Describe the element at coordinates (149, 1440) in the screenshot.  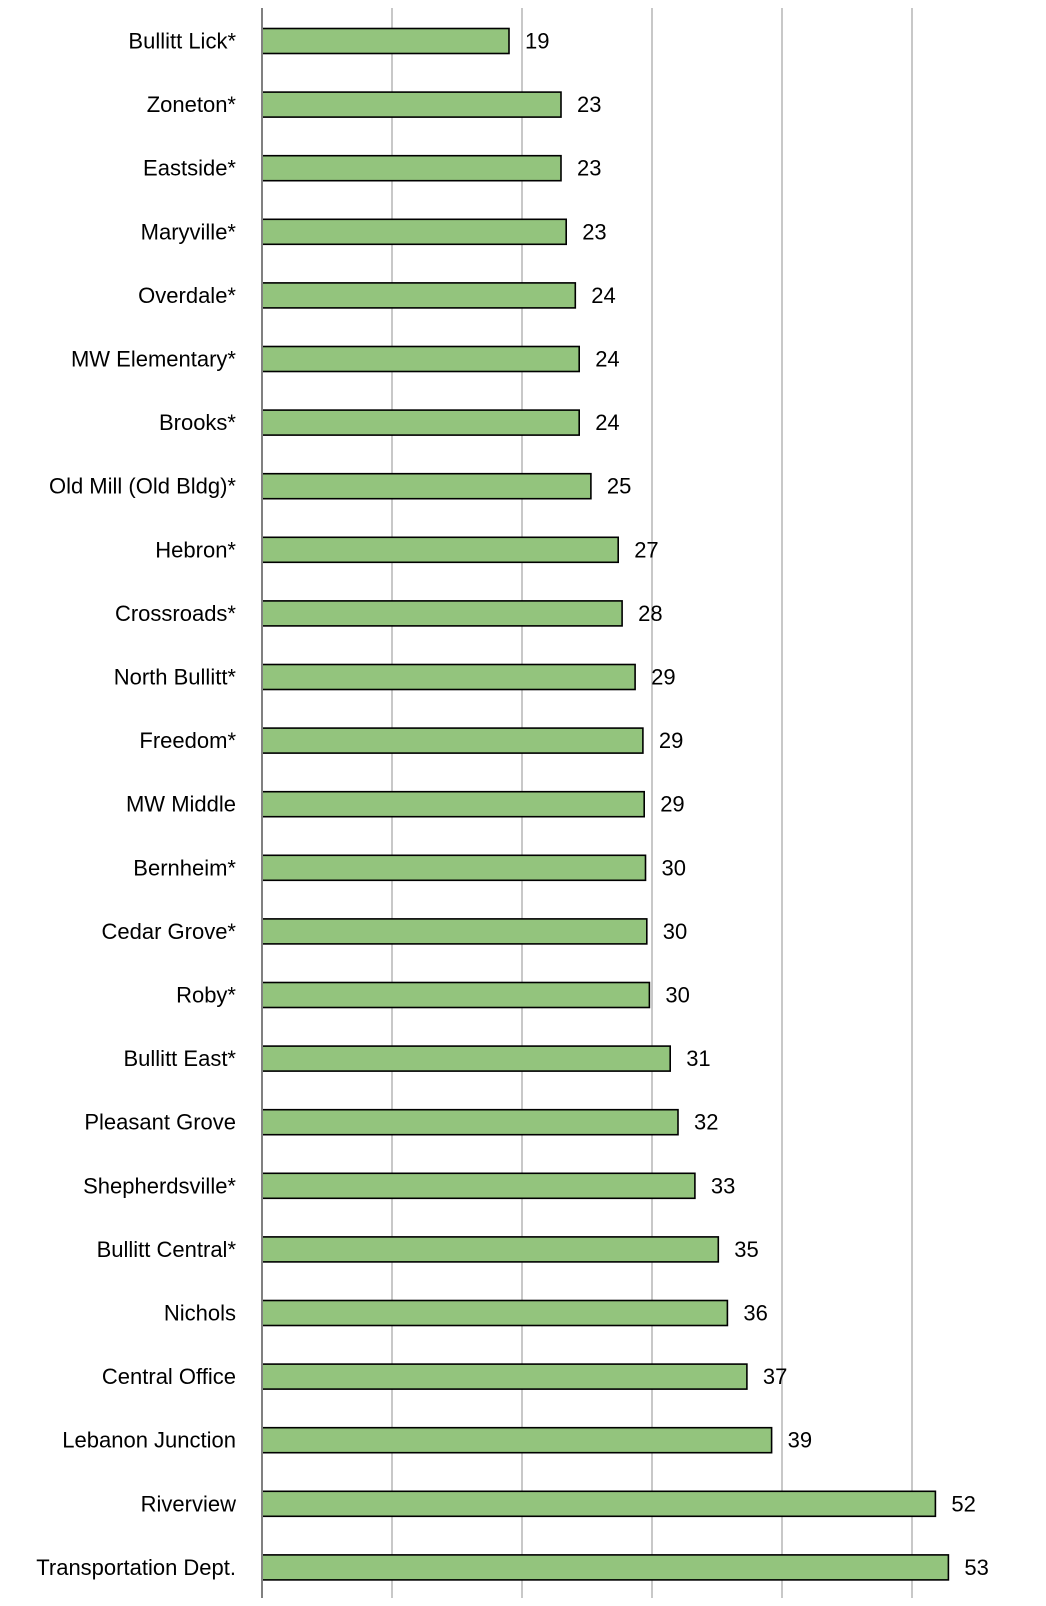
I see `category-label: Lebanon Junction` at that location.